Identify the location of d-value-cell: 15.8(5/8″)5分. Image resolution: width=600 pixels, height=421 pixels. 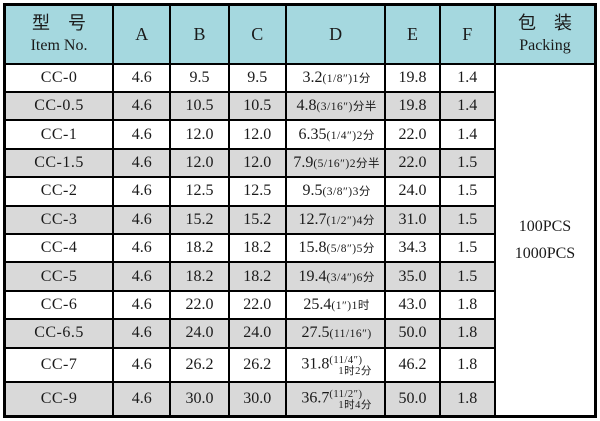
(335, 248).